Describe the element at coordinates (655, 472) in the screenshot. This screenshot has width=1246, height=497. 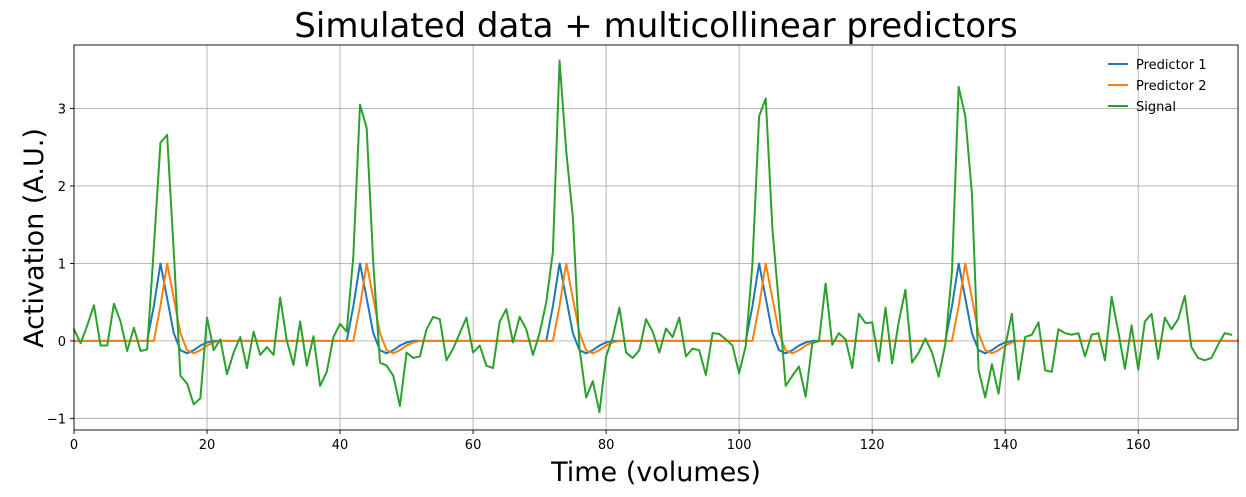
I see `x-axis-label: Time (volumes)` at that location.